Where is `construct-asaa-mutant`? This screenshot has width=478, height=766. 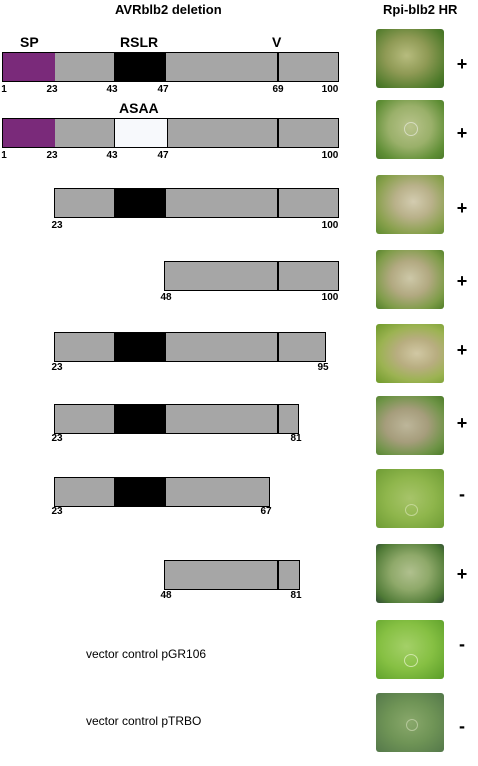
construct-asaa-mutant is located at coordinates (170, 133).